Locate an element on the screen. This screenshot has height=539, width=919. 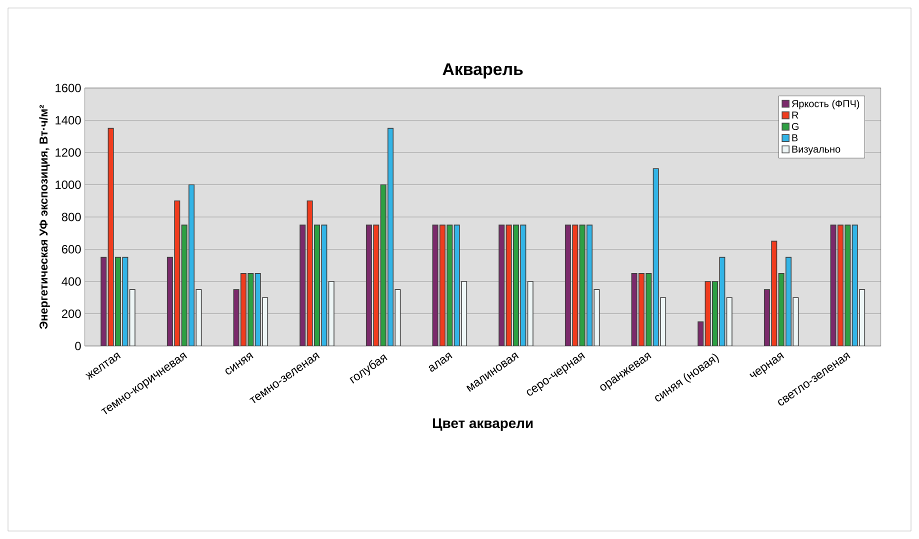
x-axis-title: Цвет акварели is located at coordinates (483, 424).